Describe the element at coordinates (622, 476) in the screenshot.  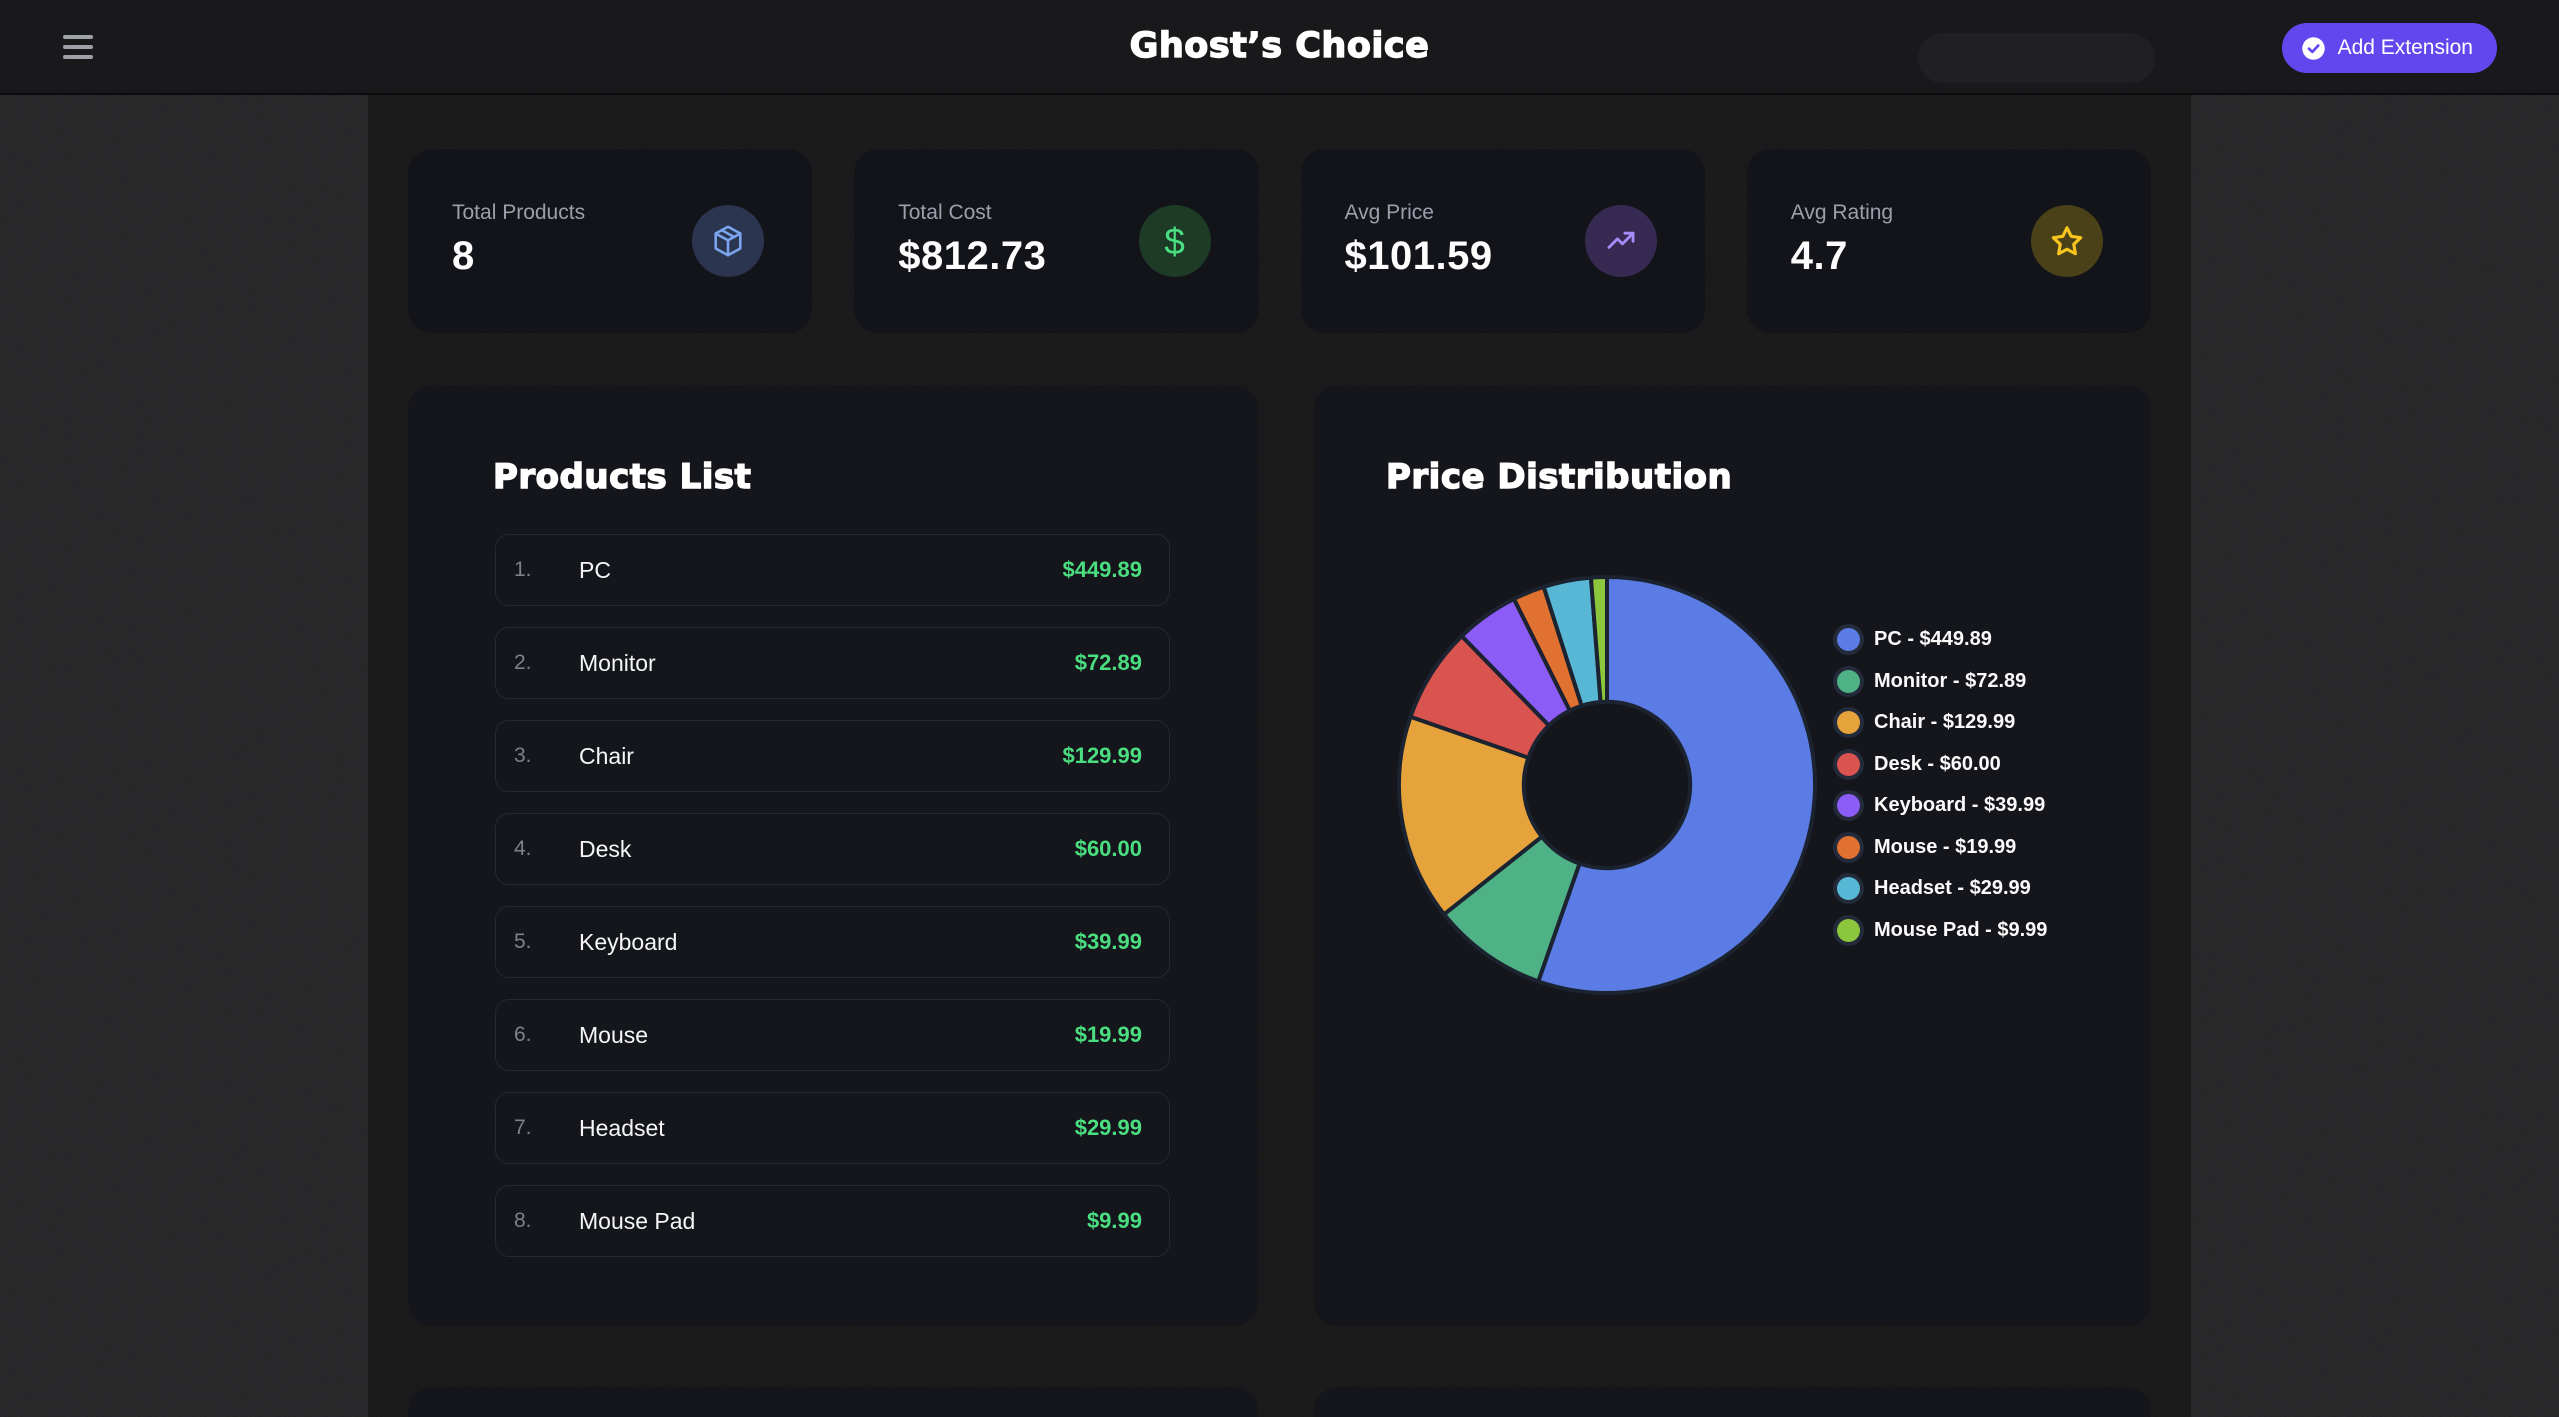
I see `products-list-title: Products List` at that location.